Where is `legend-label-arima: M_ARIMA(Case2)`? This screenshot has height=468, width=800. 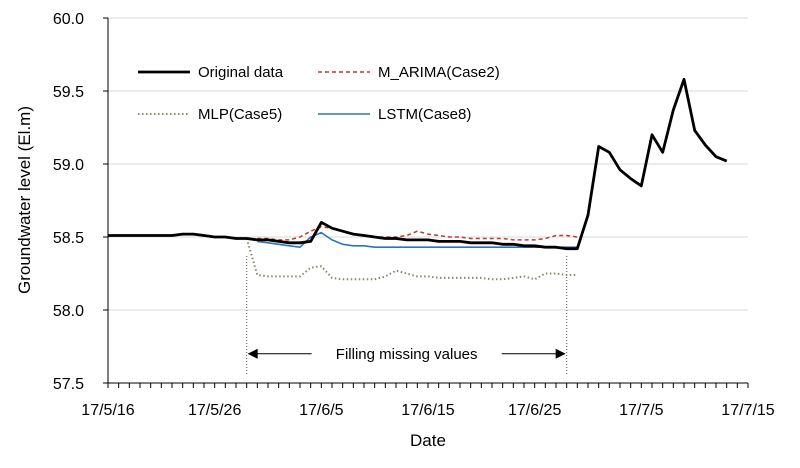
legend-label-arima: M_ARIMA(Case2) is located at coordinates (439, 72).